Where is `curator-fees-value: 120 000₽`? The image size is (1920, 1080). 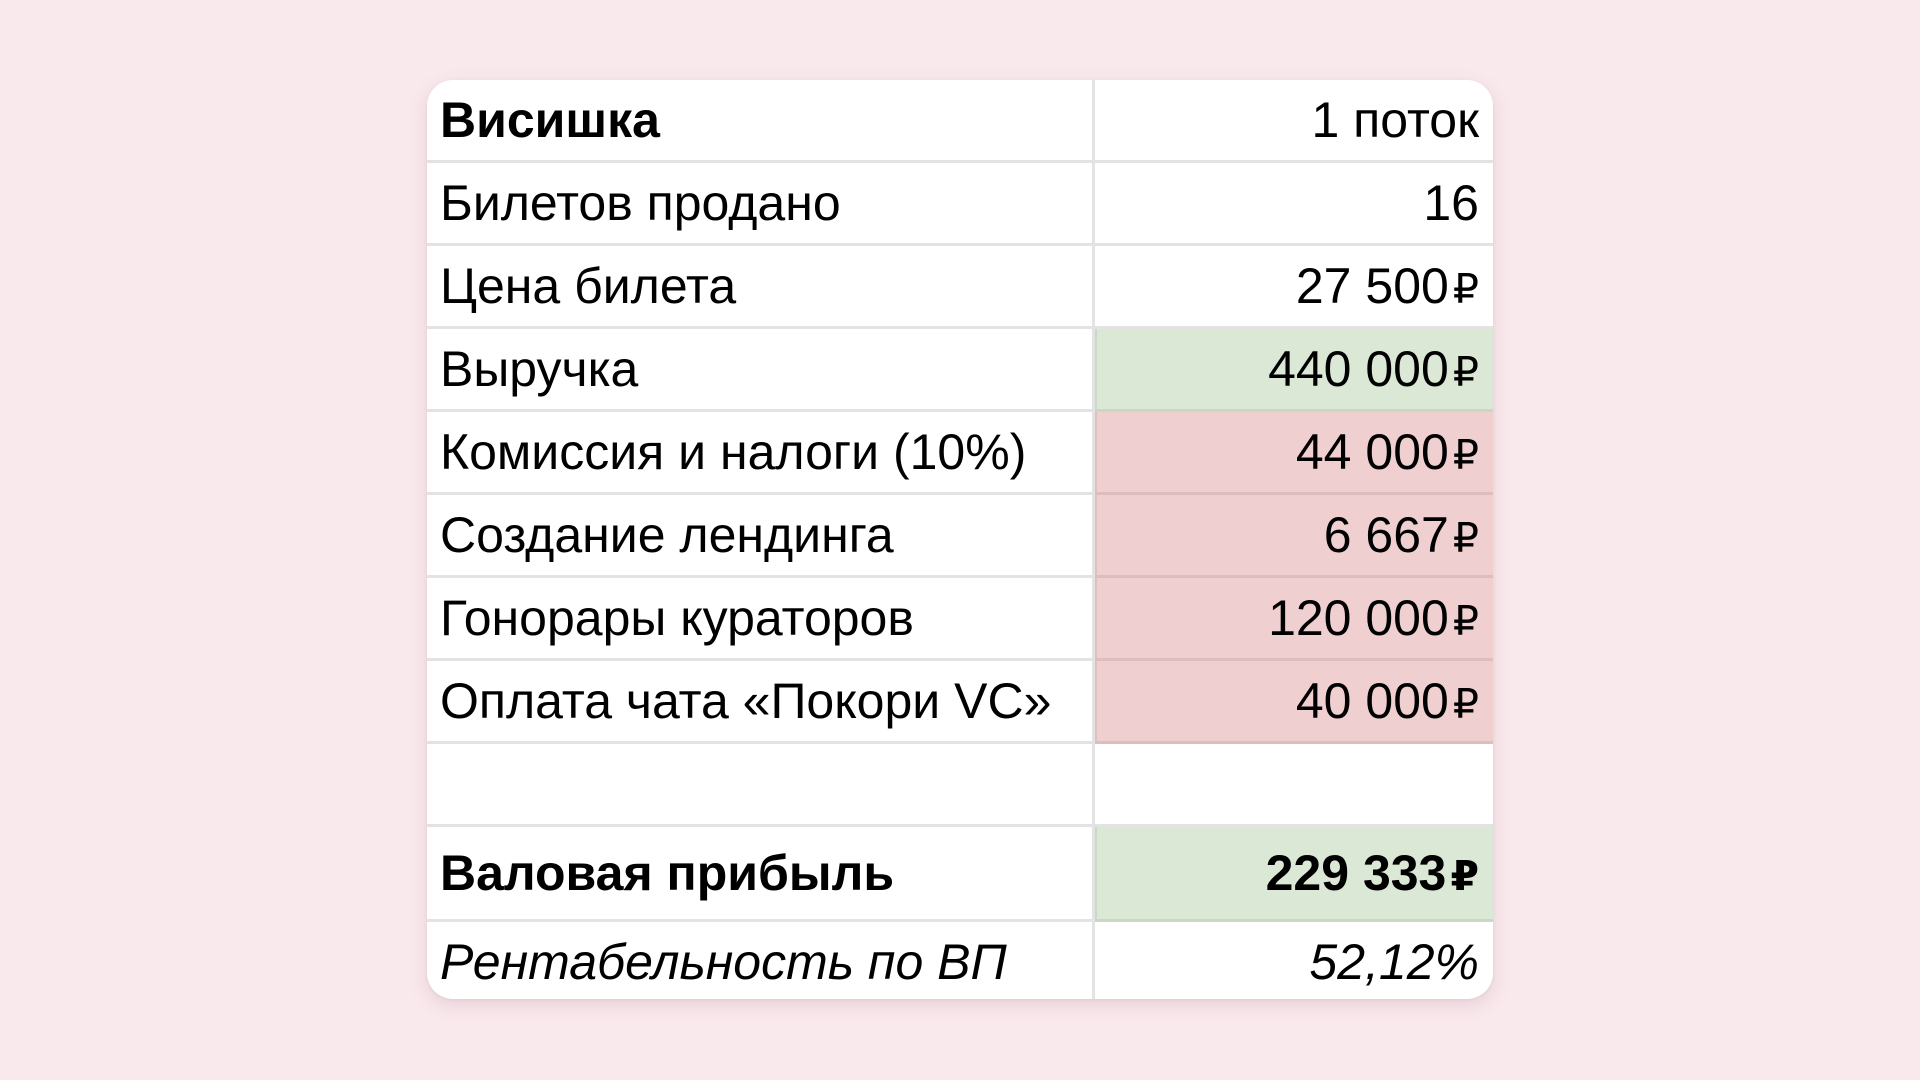
curator-fees-value: 120 000₽ is located at coordinates (1293, 618).